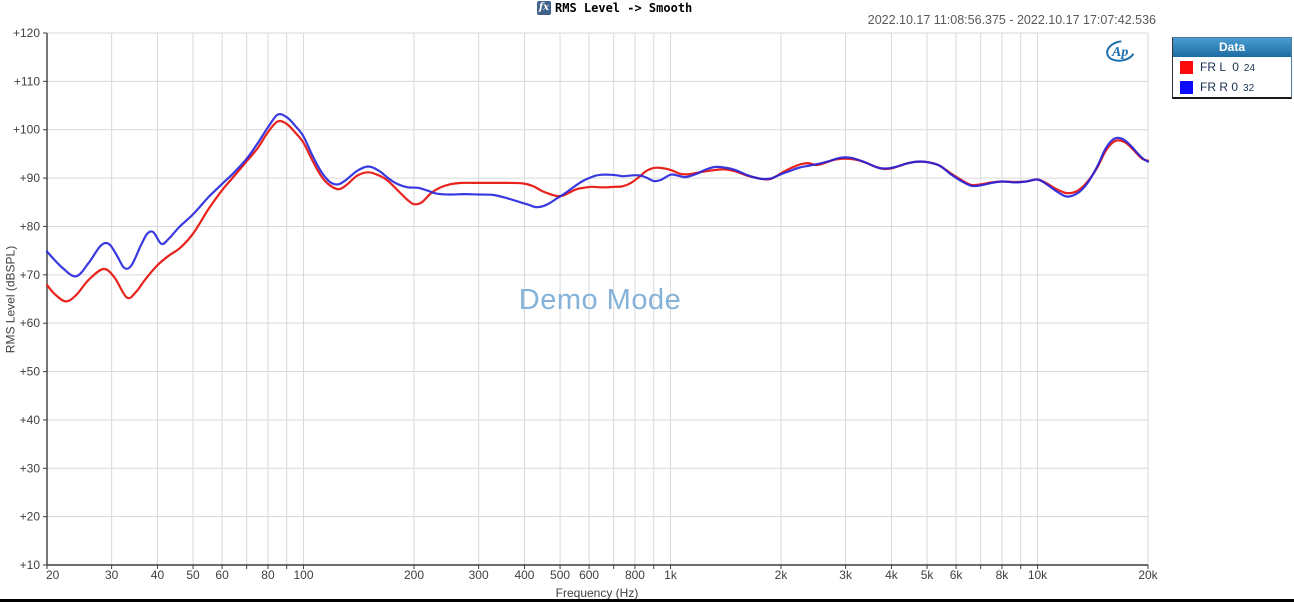  Describe the element at coordinates (1186, 67) in the screenshot. I see `fr-l-color-swatch` at that location.